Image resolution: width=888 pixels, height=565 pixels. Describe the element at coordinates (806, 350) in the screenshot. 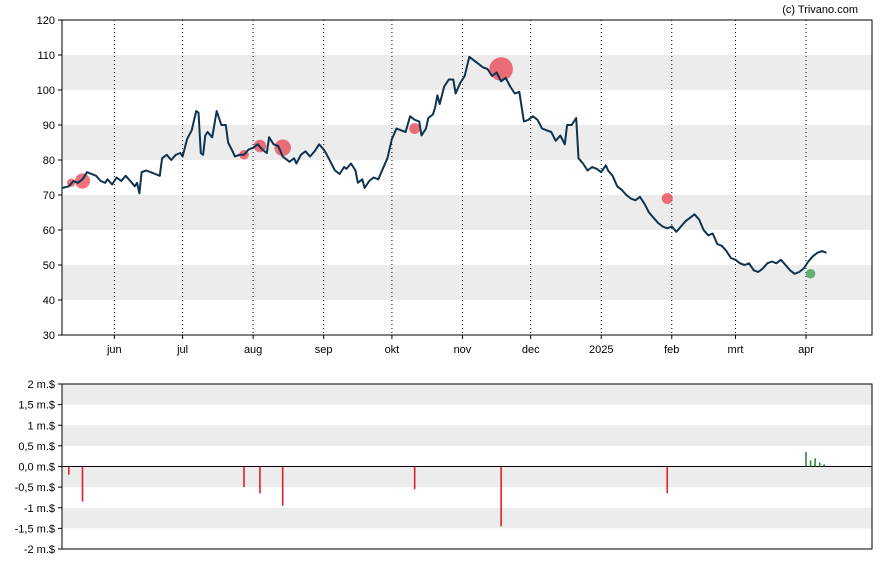

I see `price-x-tick-label: apr` at that location.